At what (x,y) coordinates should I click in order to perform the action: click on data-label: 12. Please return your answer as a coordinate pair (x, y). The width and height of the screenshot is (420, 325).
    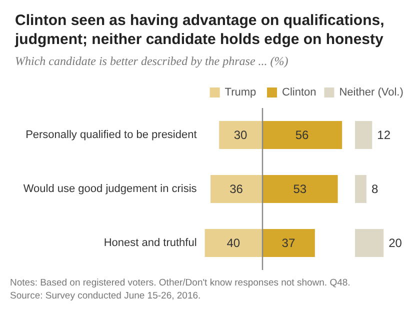
    Looking at the image, I should click on (384, 135).